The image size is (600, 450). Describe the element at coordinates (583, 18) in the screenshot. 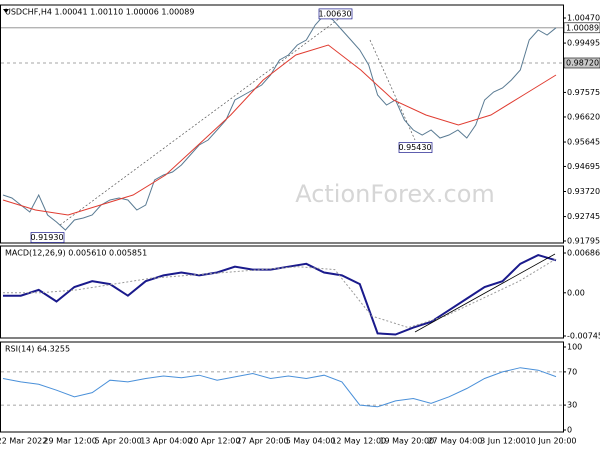

I see `y-tick-label: 1.00470` at that location.